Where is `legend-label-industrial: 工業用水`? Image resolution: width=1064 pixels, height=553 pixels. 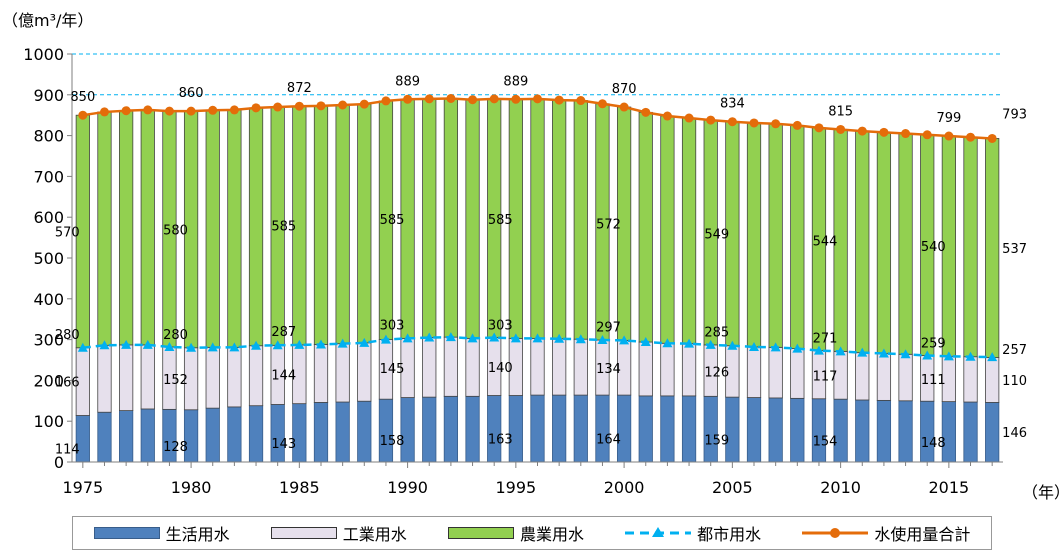 legend-label-industrial: 工業用水 is located at coordinates (374, 534).